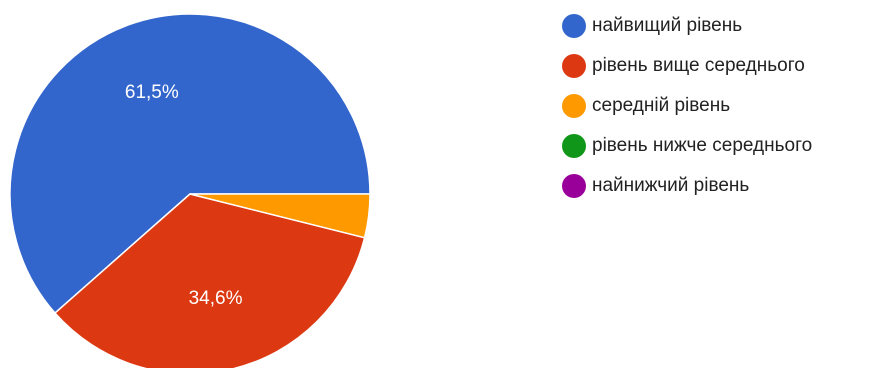  What do you see at coordinates (152, 92) in the screenshot?
I see `pie-slice-label-0: 61,5%` at bounding box center [152, 92].